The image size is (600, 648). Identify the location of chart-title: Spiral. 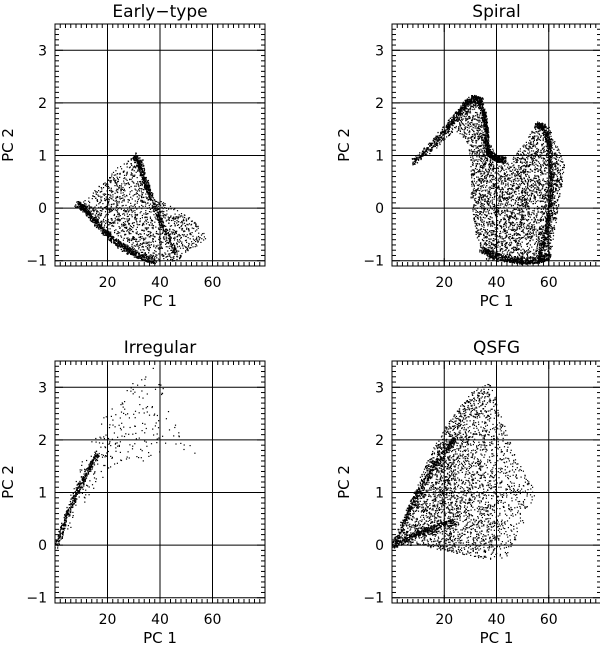
(496, 12).